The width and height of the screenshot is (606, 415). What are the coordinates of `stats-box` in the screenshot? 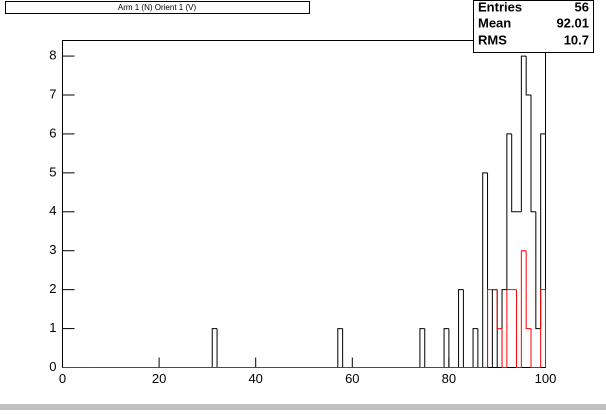 It's located at (533, 26).